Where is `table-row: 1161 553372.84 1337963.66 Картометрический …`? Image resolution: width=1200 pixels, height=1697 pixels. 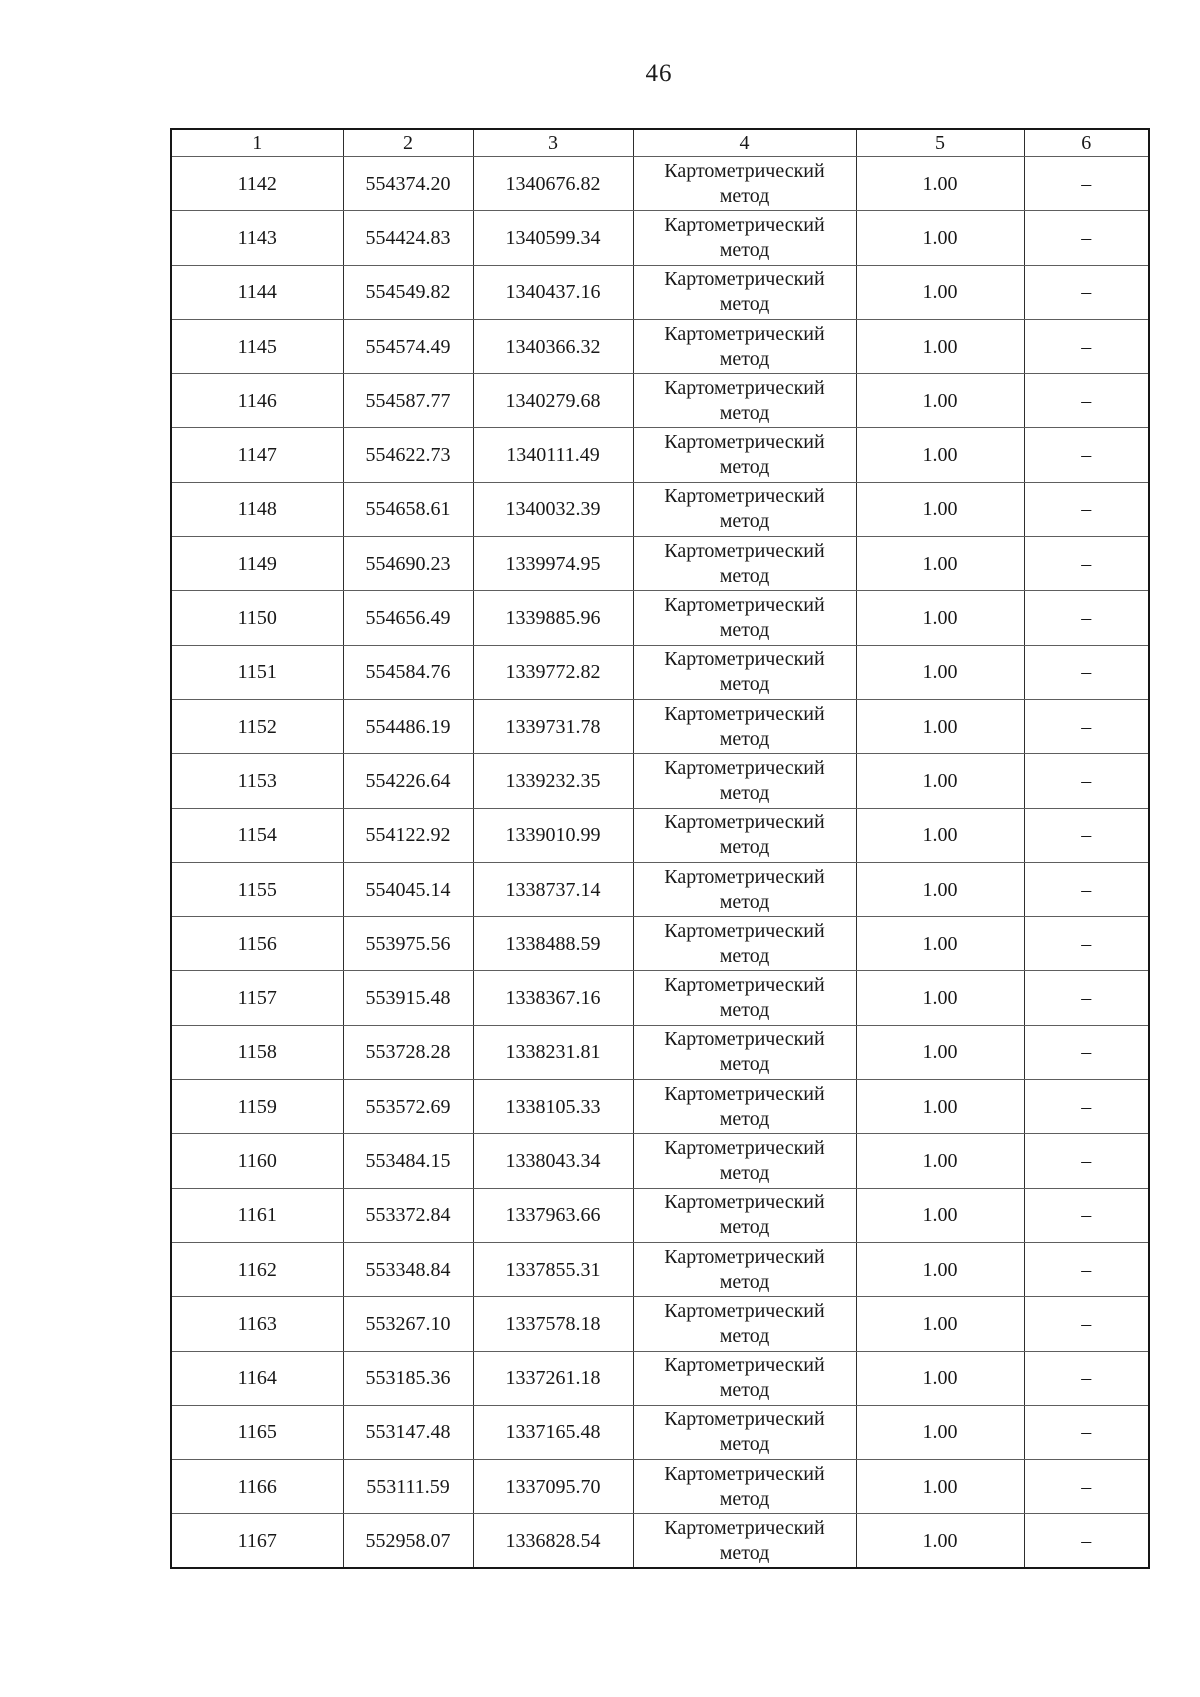 table-row: 1161 553372.84 1337963.66 Картометрический … is located at coordinates (660, 1215).